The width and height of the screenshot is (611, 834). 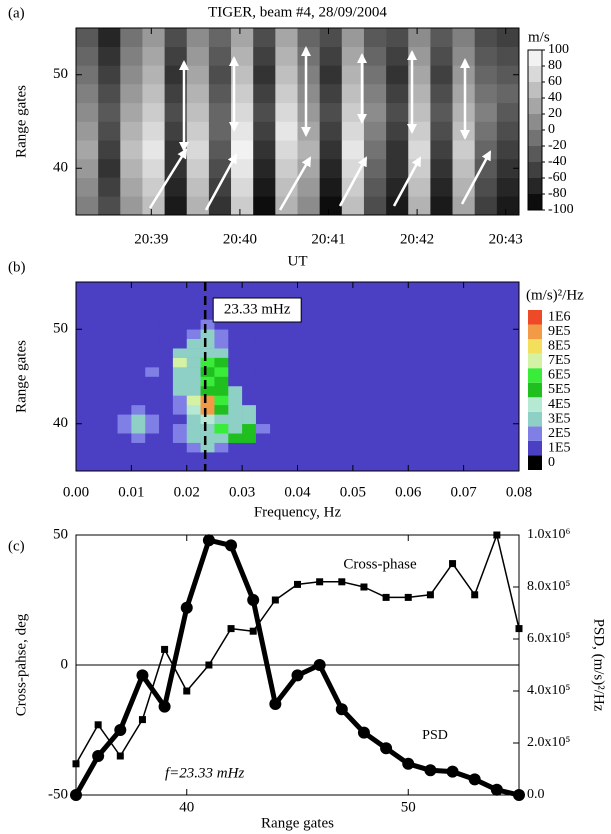 What do you see at coordinates (549, 638) in the screenshot?
I see `y2-tick-label: 6.0x10⁵` at bounding box center [549, 638].